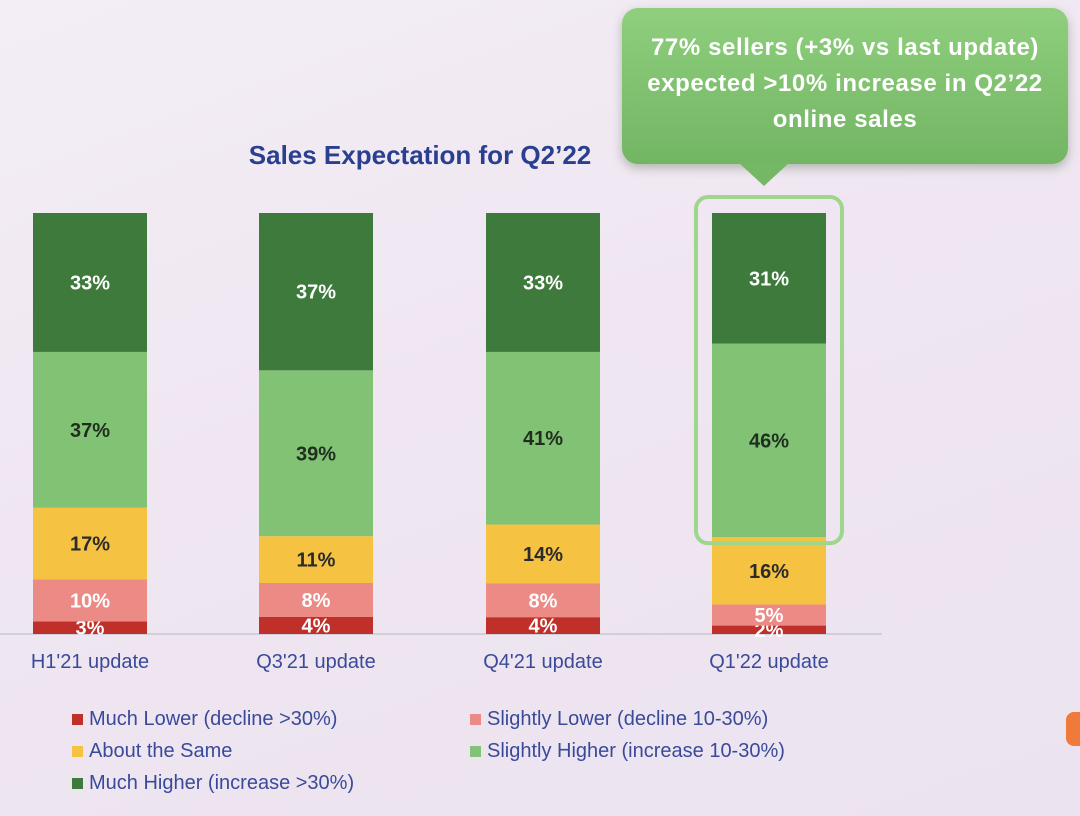  What do you see at coordinates (213, 719) in the screenshot?
I see `legend-label-much-lower: Much Lower (decline >30%)` at bounding box center [213, 719].